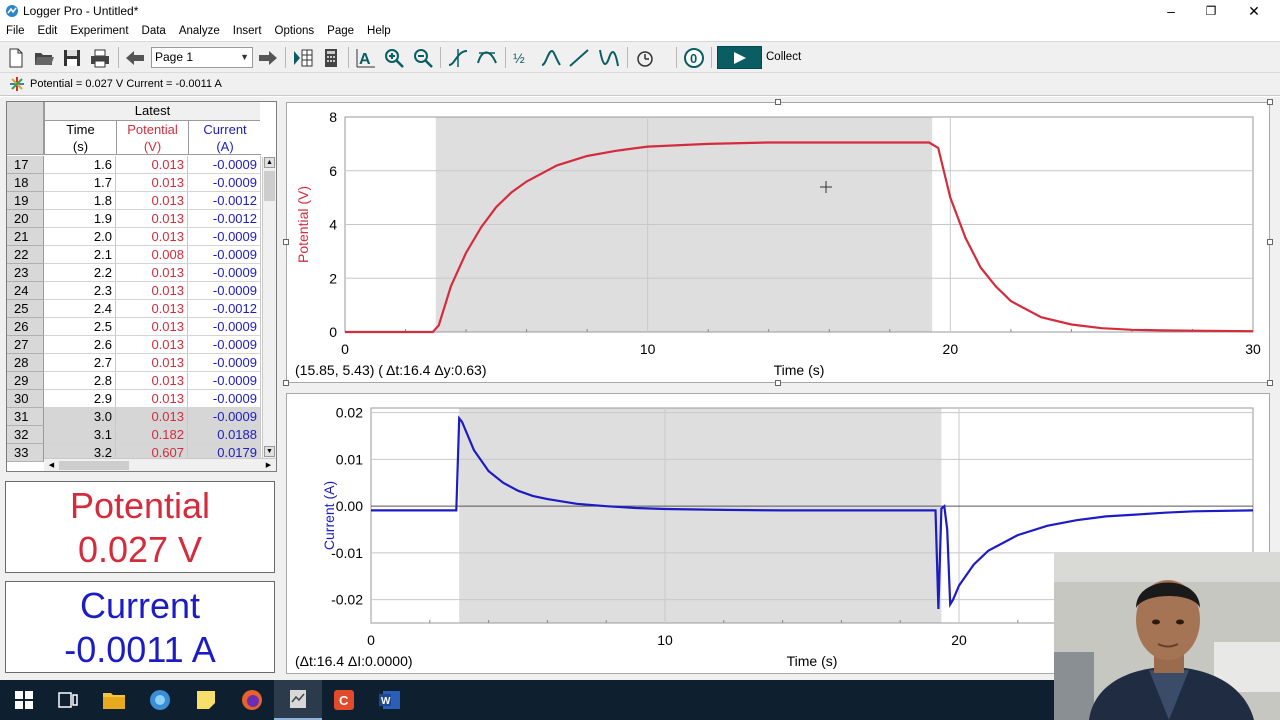 Image resolution: width=1280 pixels, height=720 pixels. Describe the element at coordinates (784, 57) in the screenshot. I see `collect-label: Collect` at that location.